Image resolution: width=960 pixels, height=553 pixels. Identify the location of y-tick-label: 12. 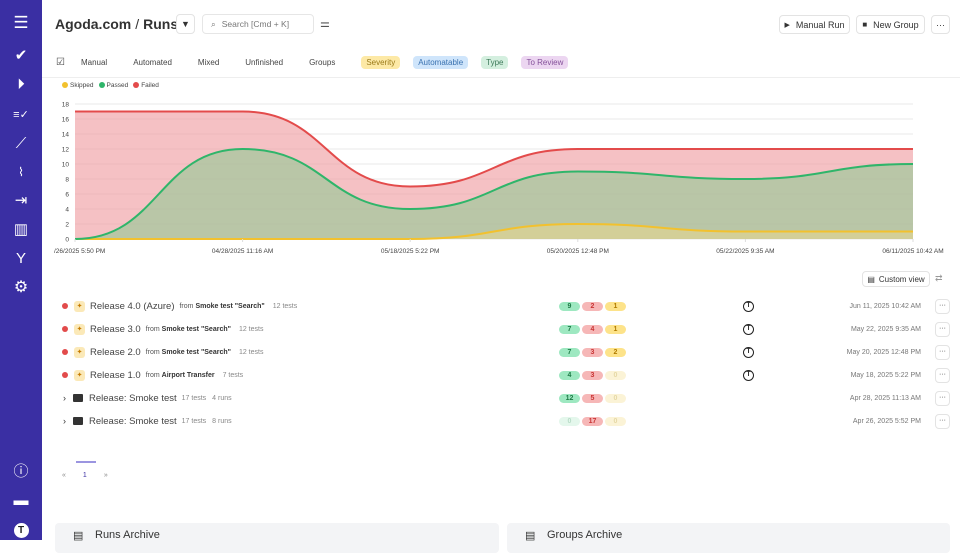
(66, 150).